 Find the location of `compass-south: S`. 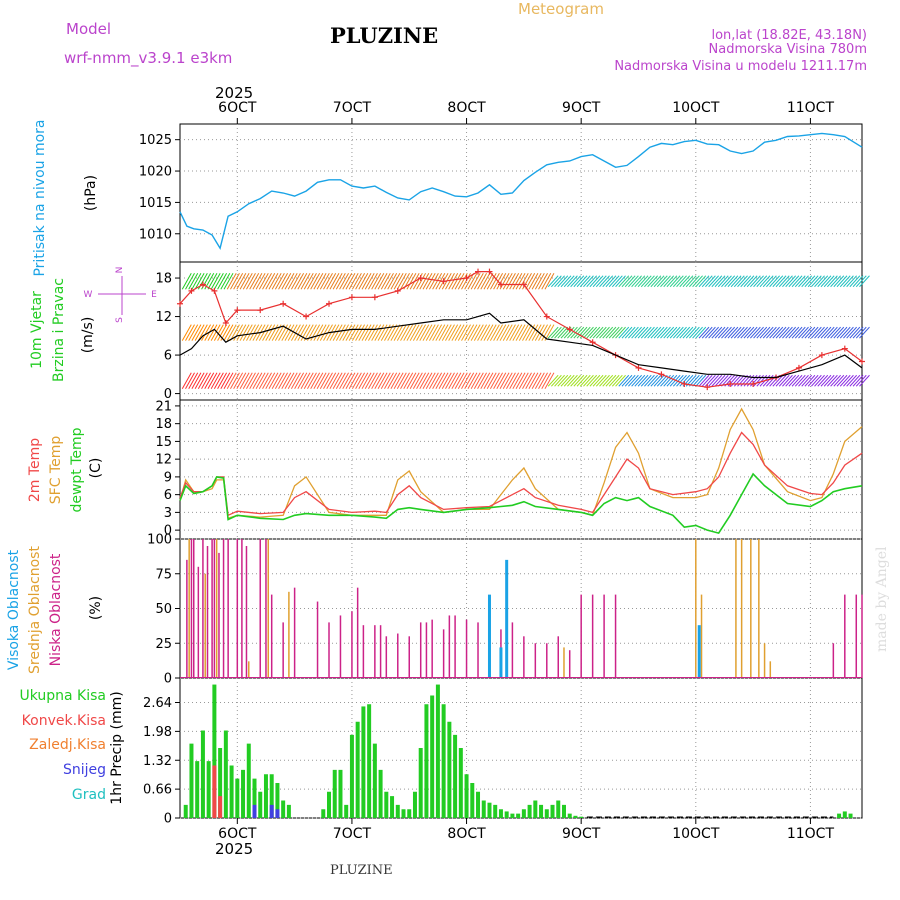

compass-south: S is located at coordinates (120, 320).